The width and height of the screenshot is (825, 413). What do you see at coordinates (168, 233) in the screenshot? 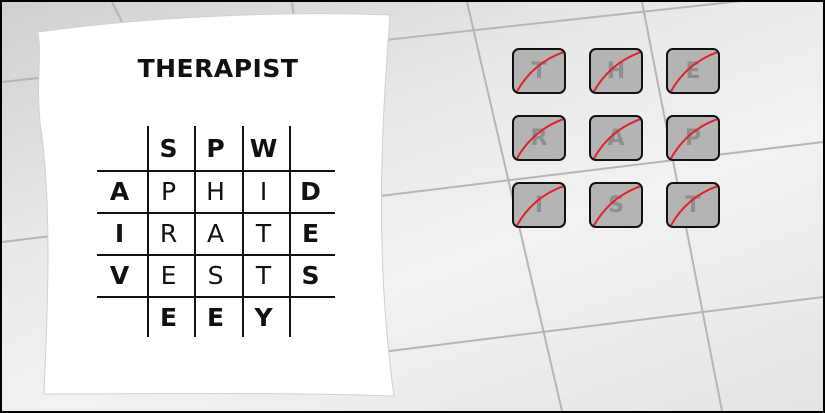
I see `grid-cell: R` at bounding box center [168, 233].